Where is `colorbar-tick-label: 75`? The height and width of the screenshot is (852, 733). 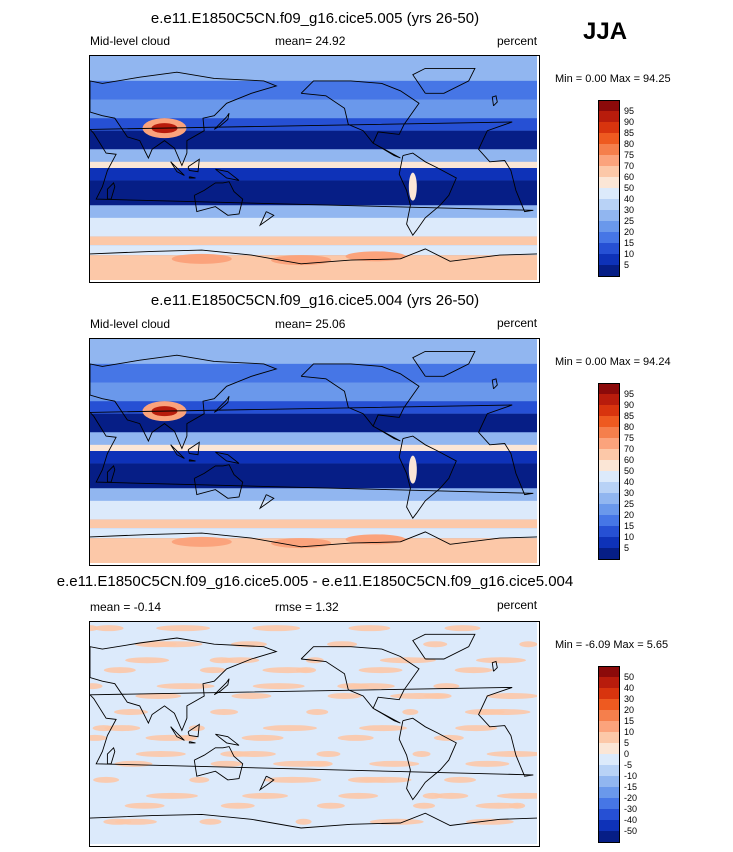 colorbar-tick-label: 75 is located at coordinates (629, 154).